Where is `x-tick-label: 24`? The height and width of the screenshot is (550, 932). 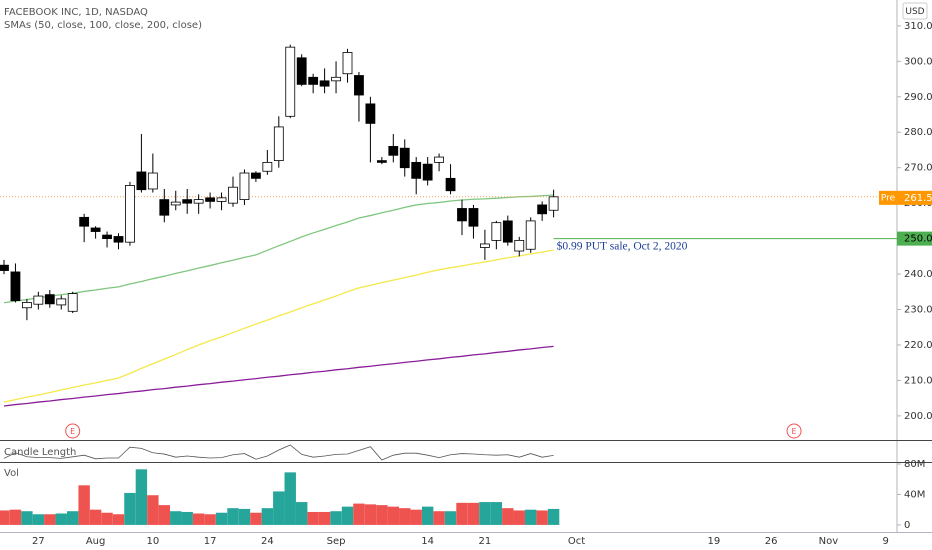 x-tick-label: 24 is located at coordinates (267, 541).